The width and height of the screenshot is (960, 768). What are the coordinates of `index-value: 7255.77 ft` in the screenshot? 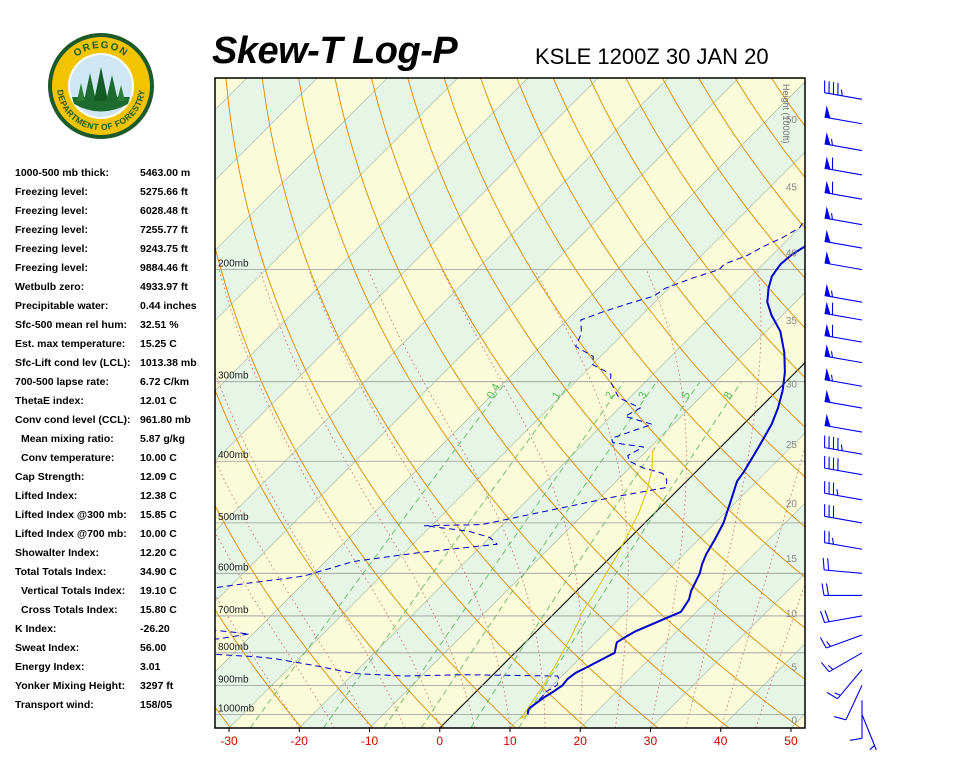 It's located at (164, 230).